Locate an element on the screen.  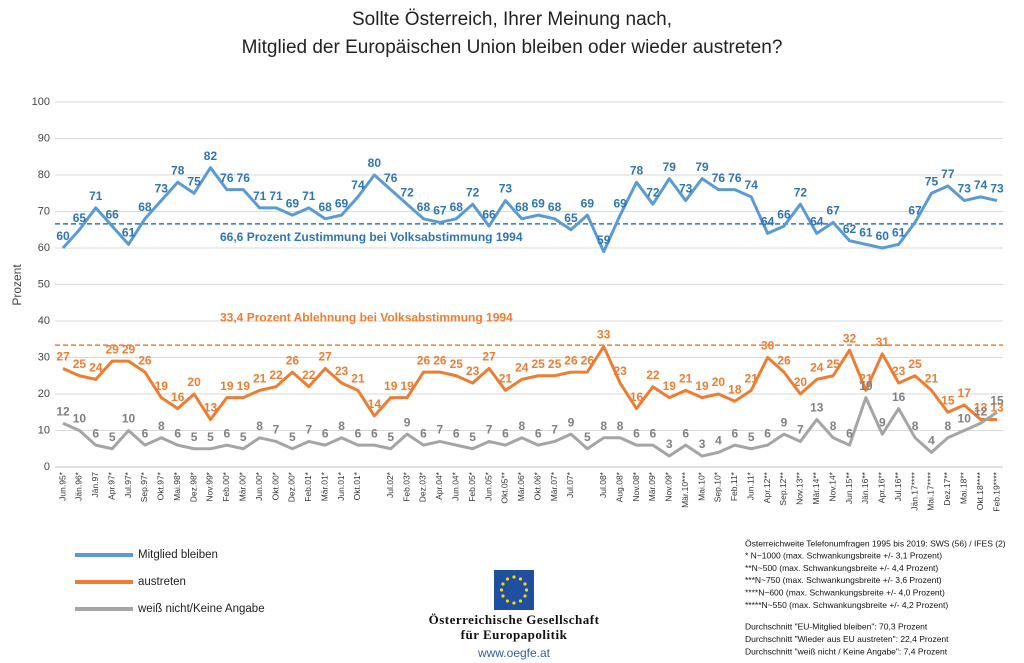
data-label: 66 is located at coordinates (489, 214).